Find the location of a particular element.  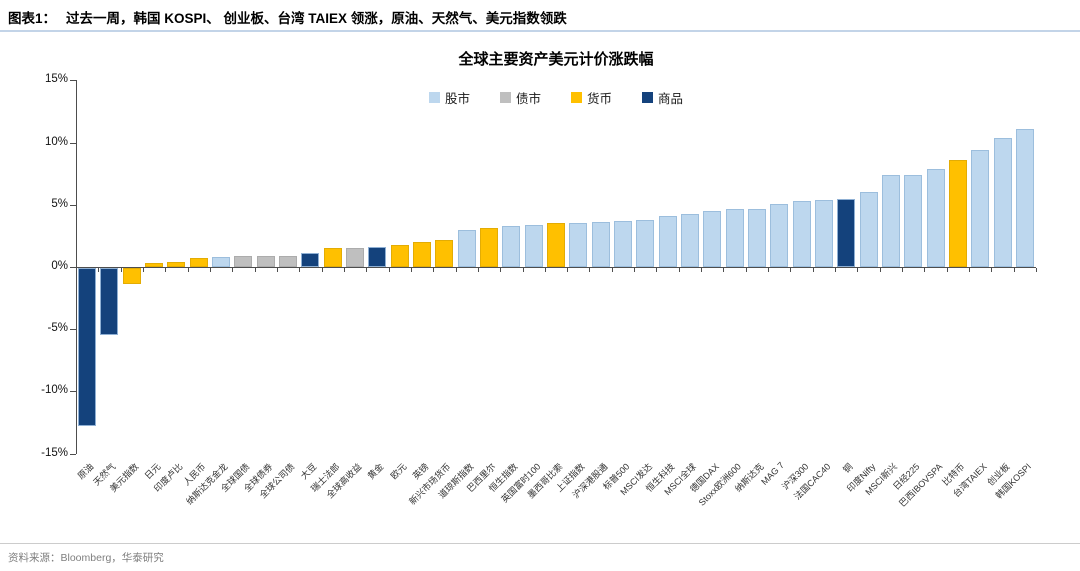

chart-bar-黄金 is located at coordinates (377, 257).